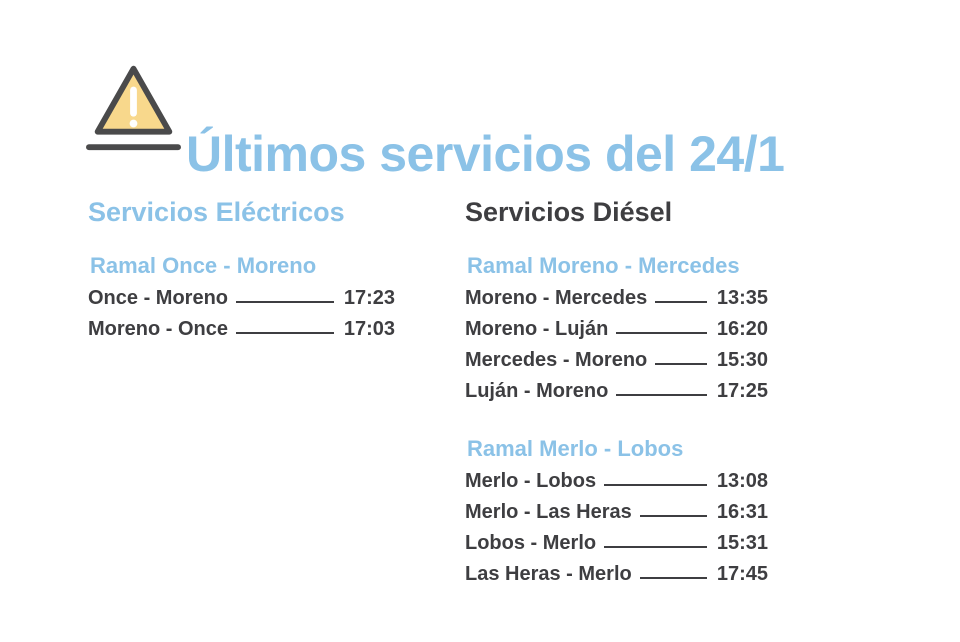 The height and width of the screenshot is (642, 960). What do you see at coordinates (575, 448) in the screenshot?
I see `ramal-title: Ramal Merlo - Lobos` at bounding box center [575, 448].